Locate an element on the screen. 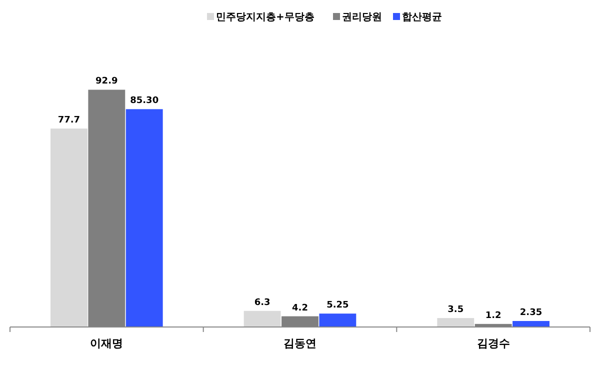 The width and height of the screenshot is (600, 374). data-label: 3.5 is located at coordinates (456, 310).